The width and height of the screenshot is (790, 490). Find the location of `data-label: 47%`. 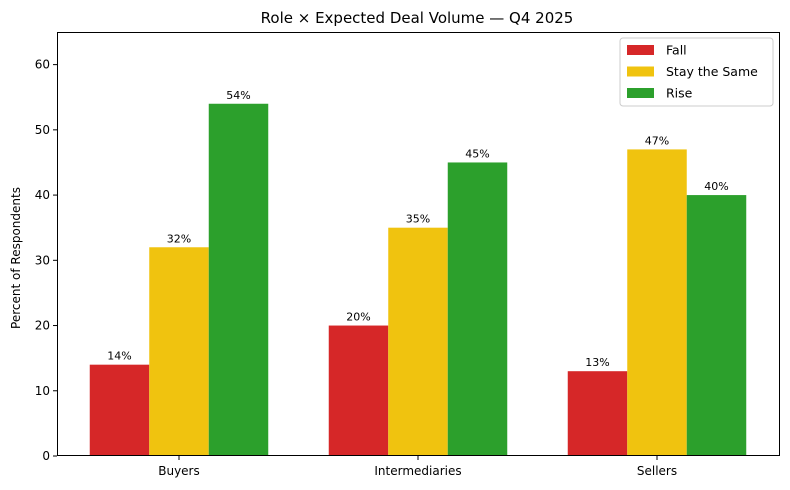

data-label: 47% is located at coordinates (657, 140).